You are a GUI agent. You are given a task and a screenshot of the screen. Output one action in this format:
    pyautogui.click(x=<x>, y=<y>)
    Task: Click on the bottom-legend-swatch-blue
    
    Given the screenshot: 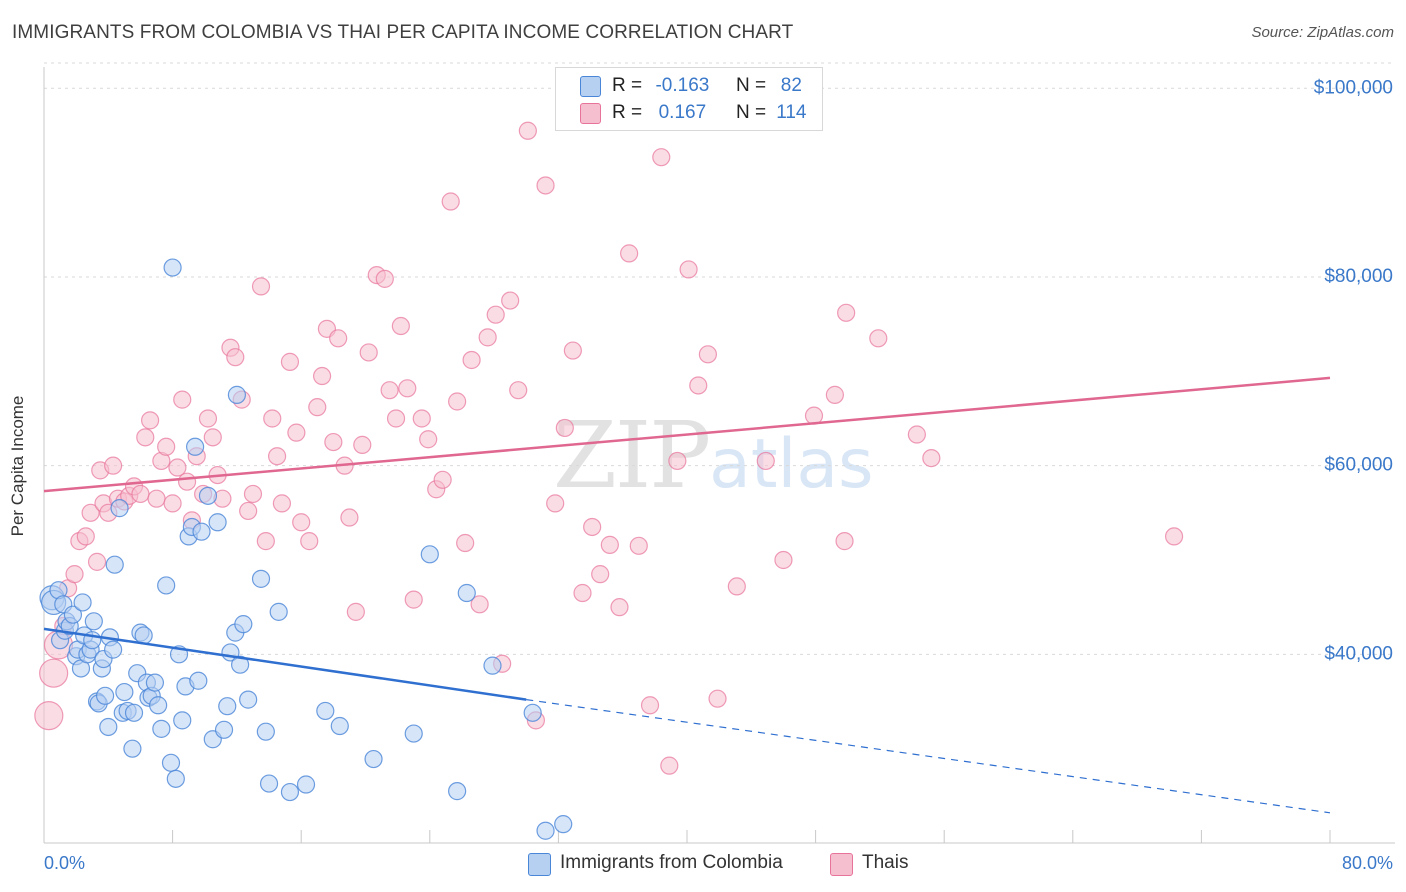 What is the action you would take?
    pyautogui.click(x=539, y=864)
    